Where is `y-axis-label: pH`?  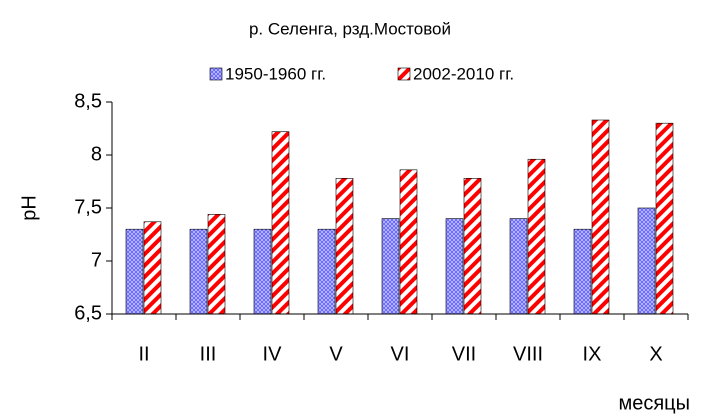
y-axis-label: pH is located at coordinates (29, 208).